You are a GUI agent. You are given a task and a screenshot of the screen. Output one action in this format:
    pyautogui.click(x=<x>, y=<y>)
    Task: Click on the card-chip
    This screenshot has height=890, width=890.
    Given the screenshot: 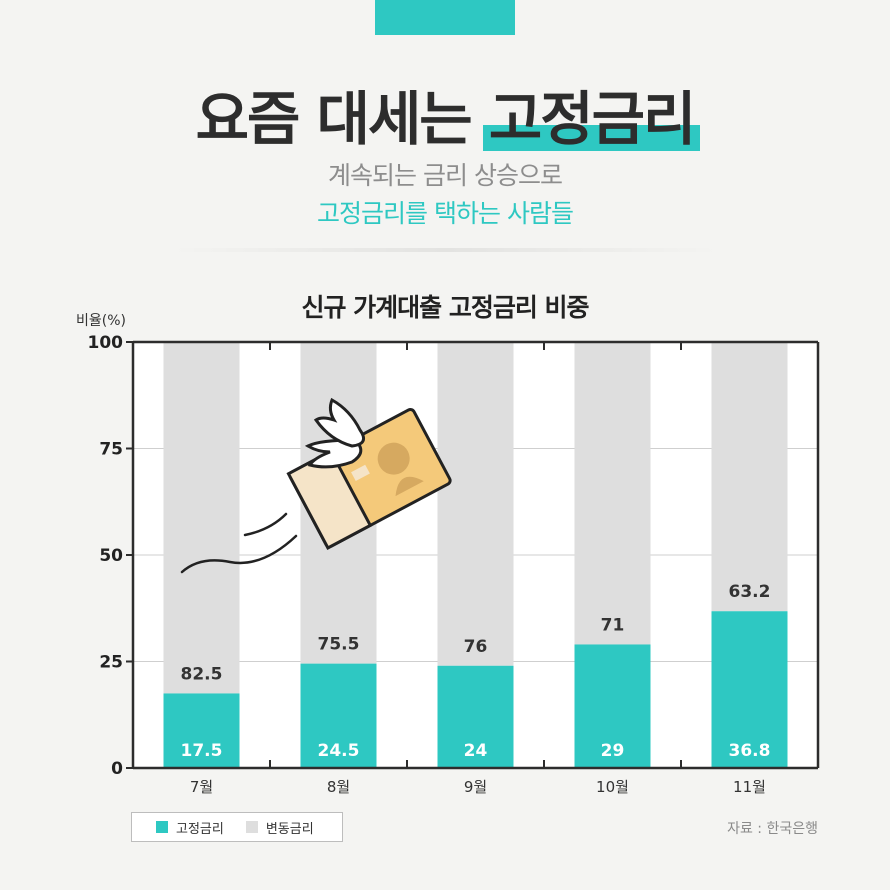 What is the action you would take?
    pyautogui.click(x=393, y=458)
    